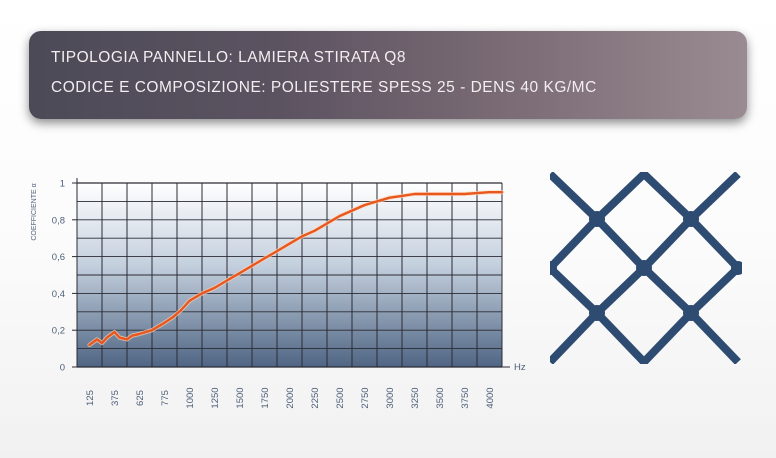 This screenshot has width=776, height=458. I want to click on panel-type-label: TIPOLOGIA PANNELLO: LAMIERA STIRATA Q8, so click(228, 57).